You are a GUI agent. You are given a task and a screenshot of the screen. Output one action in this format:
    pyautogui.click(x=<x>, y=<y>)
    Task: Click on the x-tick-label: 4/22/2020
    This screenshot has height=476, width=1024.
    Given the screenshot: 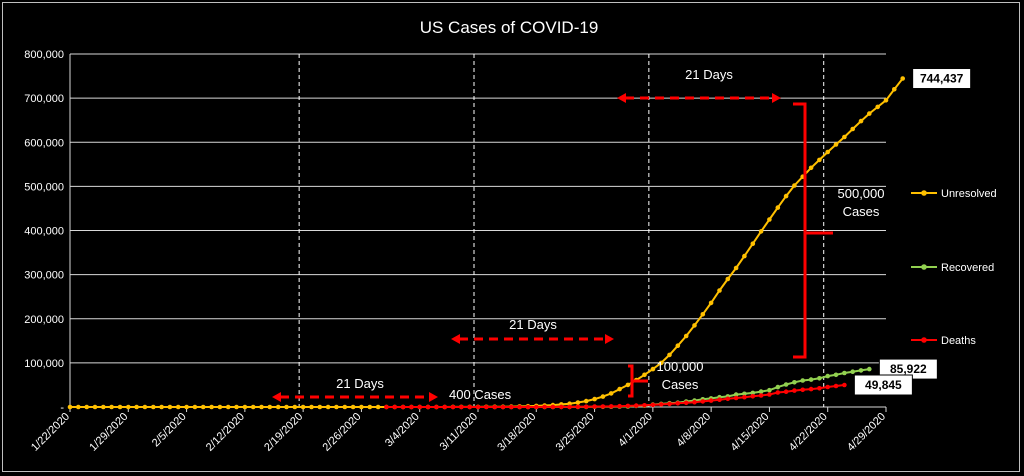 What is the action you would take?
    pyautogui.click(x=808, y=432)
    